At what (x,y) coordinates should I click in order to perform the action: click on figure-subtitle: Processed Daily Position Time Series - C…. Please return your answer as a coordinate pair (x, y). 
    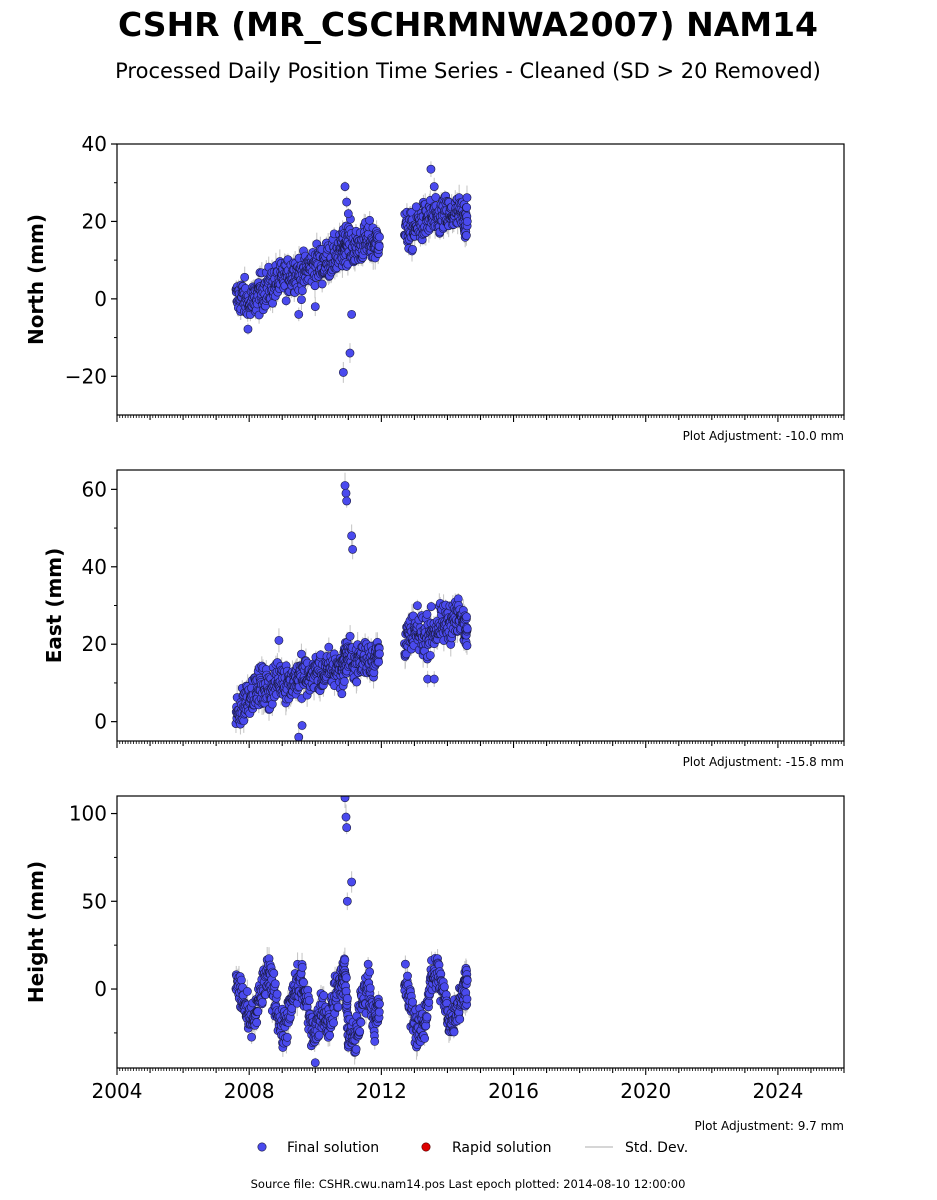
    Looking at the image, I should click on (468, 71).